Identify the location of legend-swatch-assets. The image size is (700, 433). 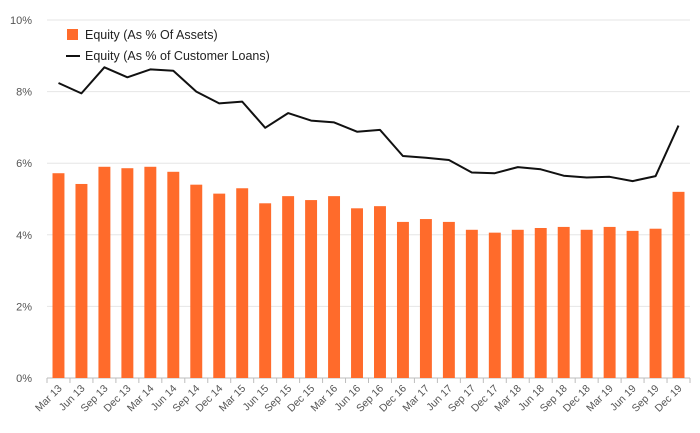
(72, 34).